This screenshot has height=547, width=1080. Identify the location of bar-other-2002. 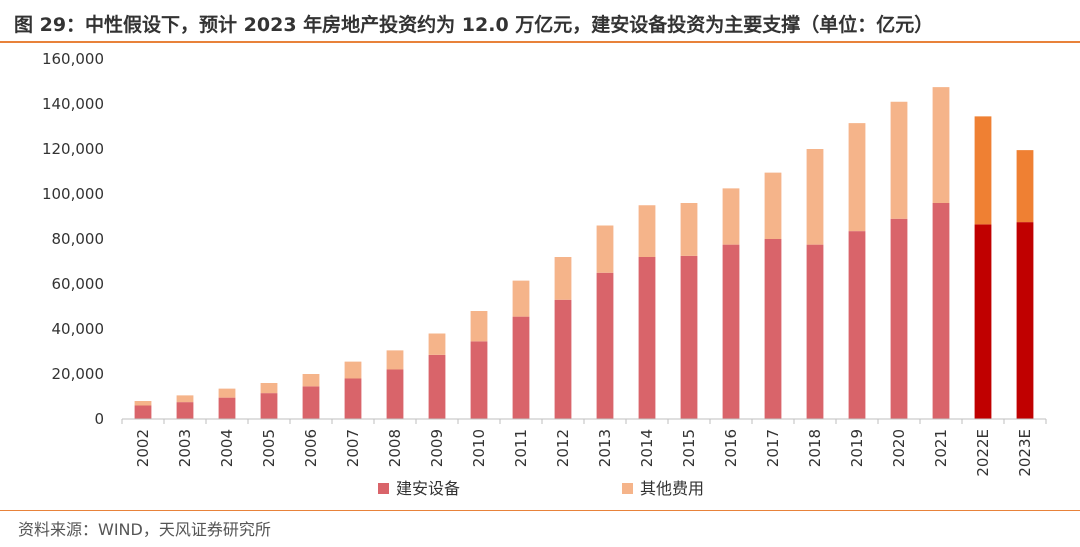
(143, 403).